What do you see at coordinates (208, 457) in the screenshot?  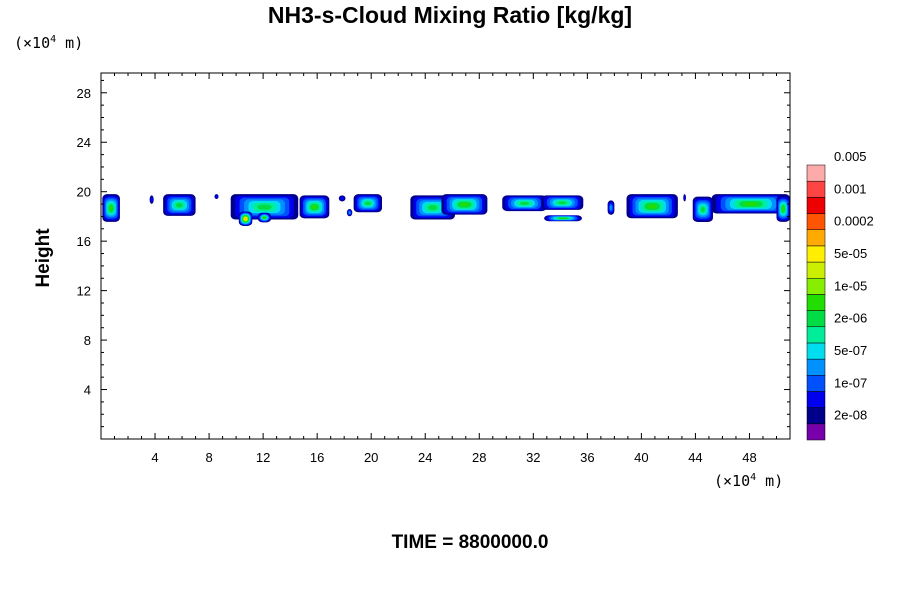 I see `x-tick-label: 8` at bounding box center [208, 457].